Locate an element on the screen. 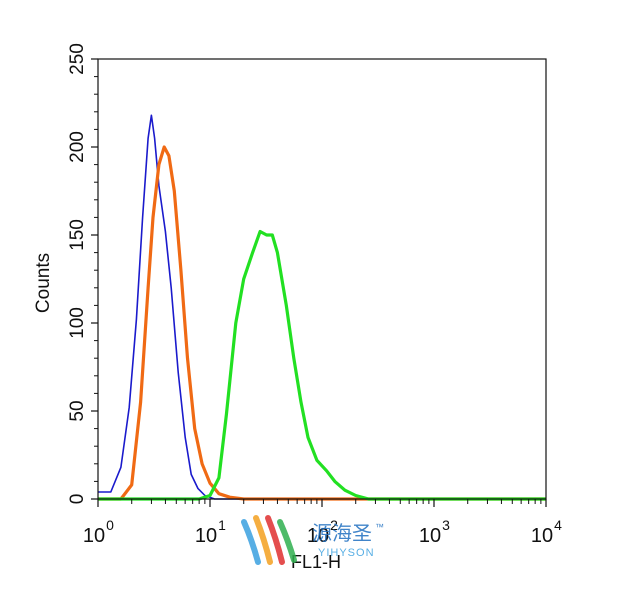  x-tick-exponent: 2 is located at coordinates (334, 525).